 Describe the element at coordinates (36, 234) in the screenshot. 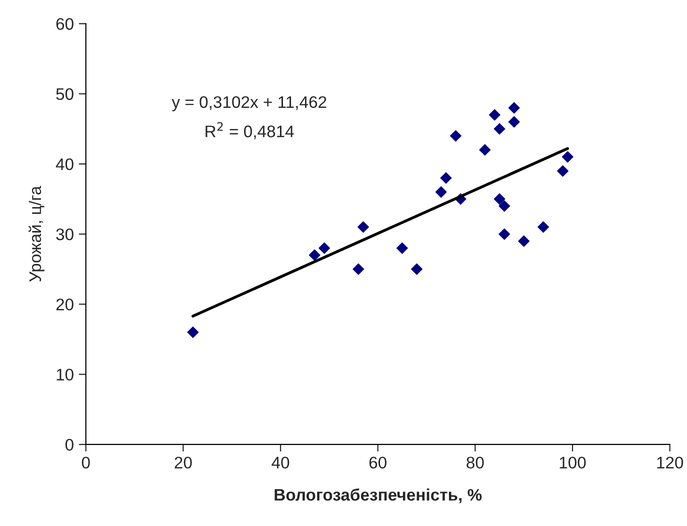

I see `y-axis-title: Урожай, ц/га` at that location.